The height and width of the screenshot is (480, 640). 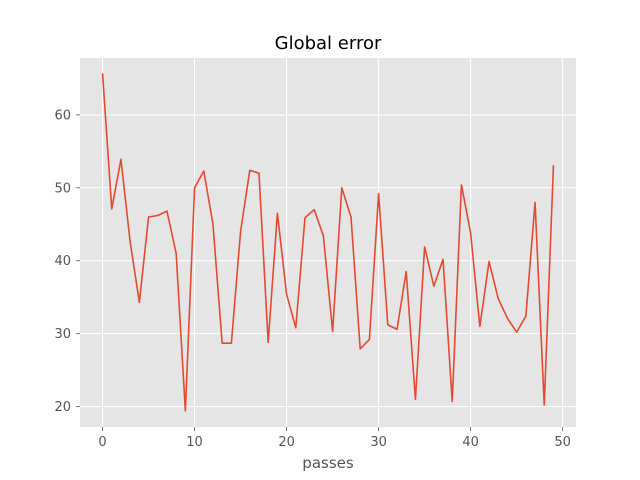 What do you see at coordinates (102, 442) in the screenshot?
I see `x-tick-label: 0` at bounding box center [102, 442].